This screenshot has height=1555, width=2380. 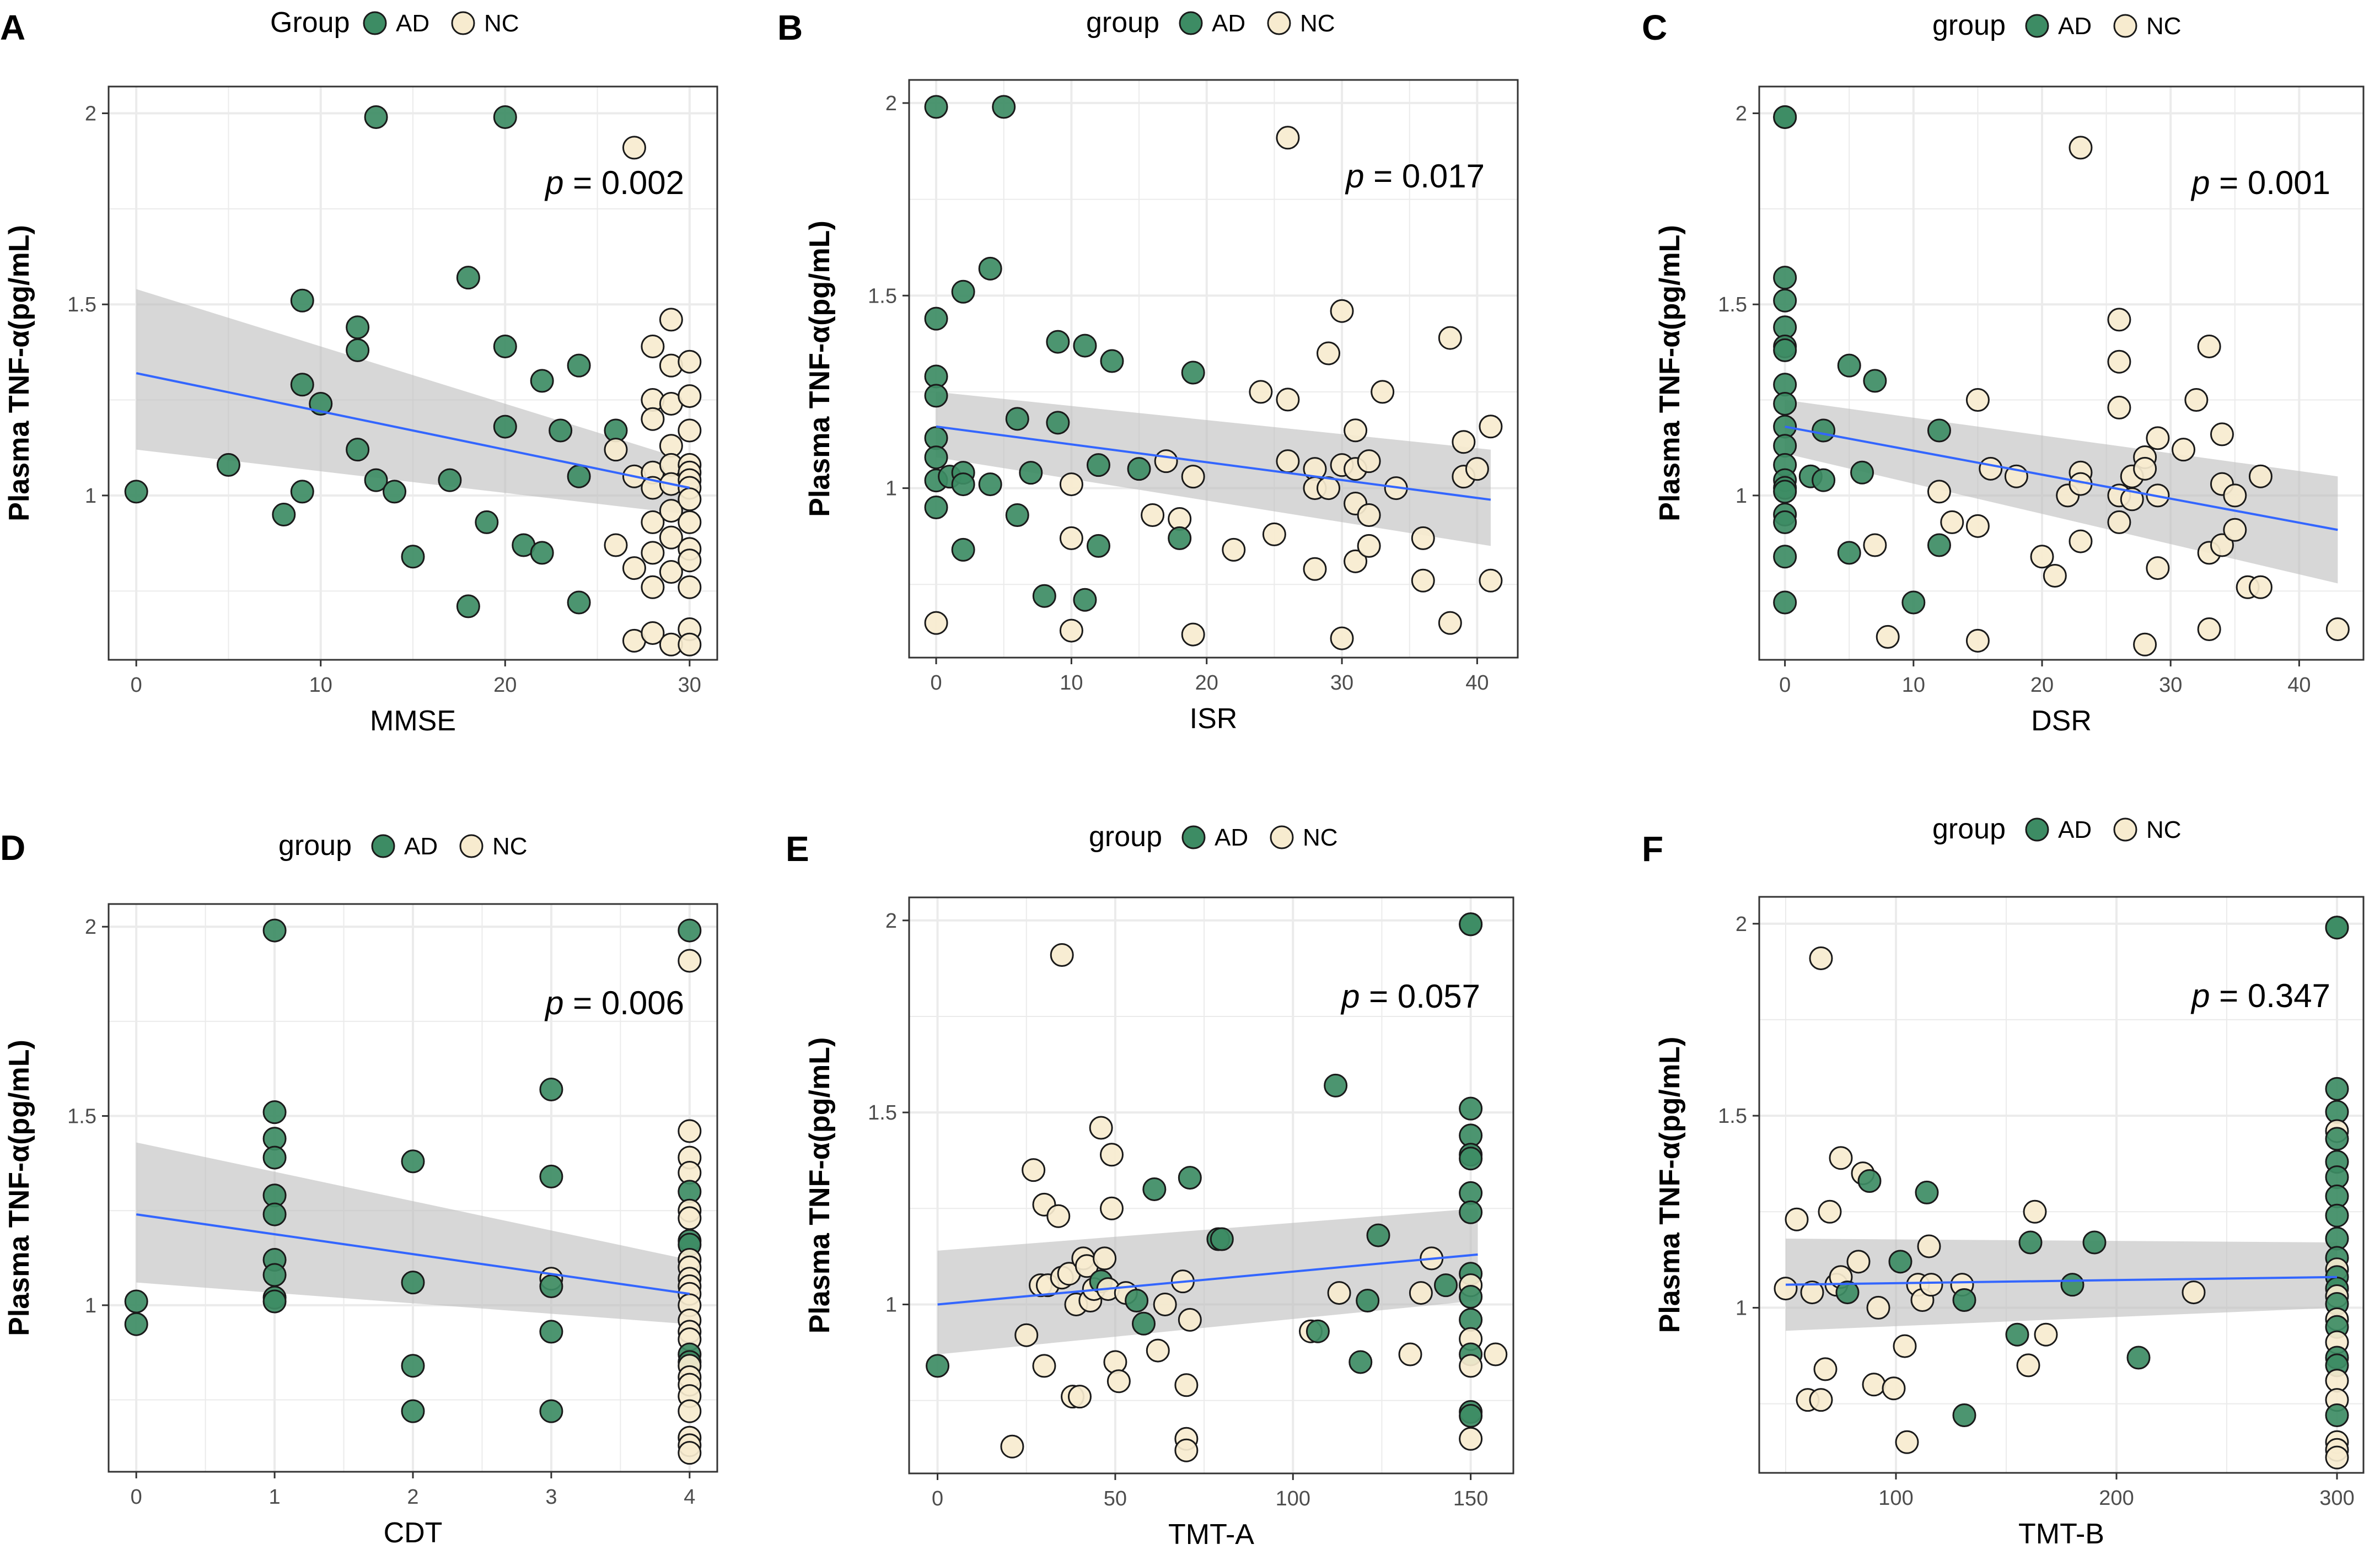 What do you see at coordinates (413, 430) in the screenshot?
I see `regression-line` at bounding box center [413, 430].